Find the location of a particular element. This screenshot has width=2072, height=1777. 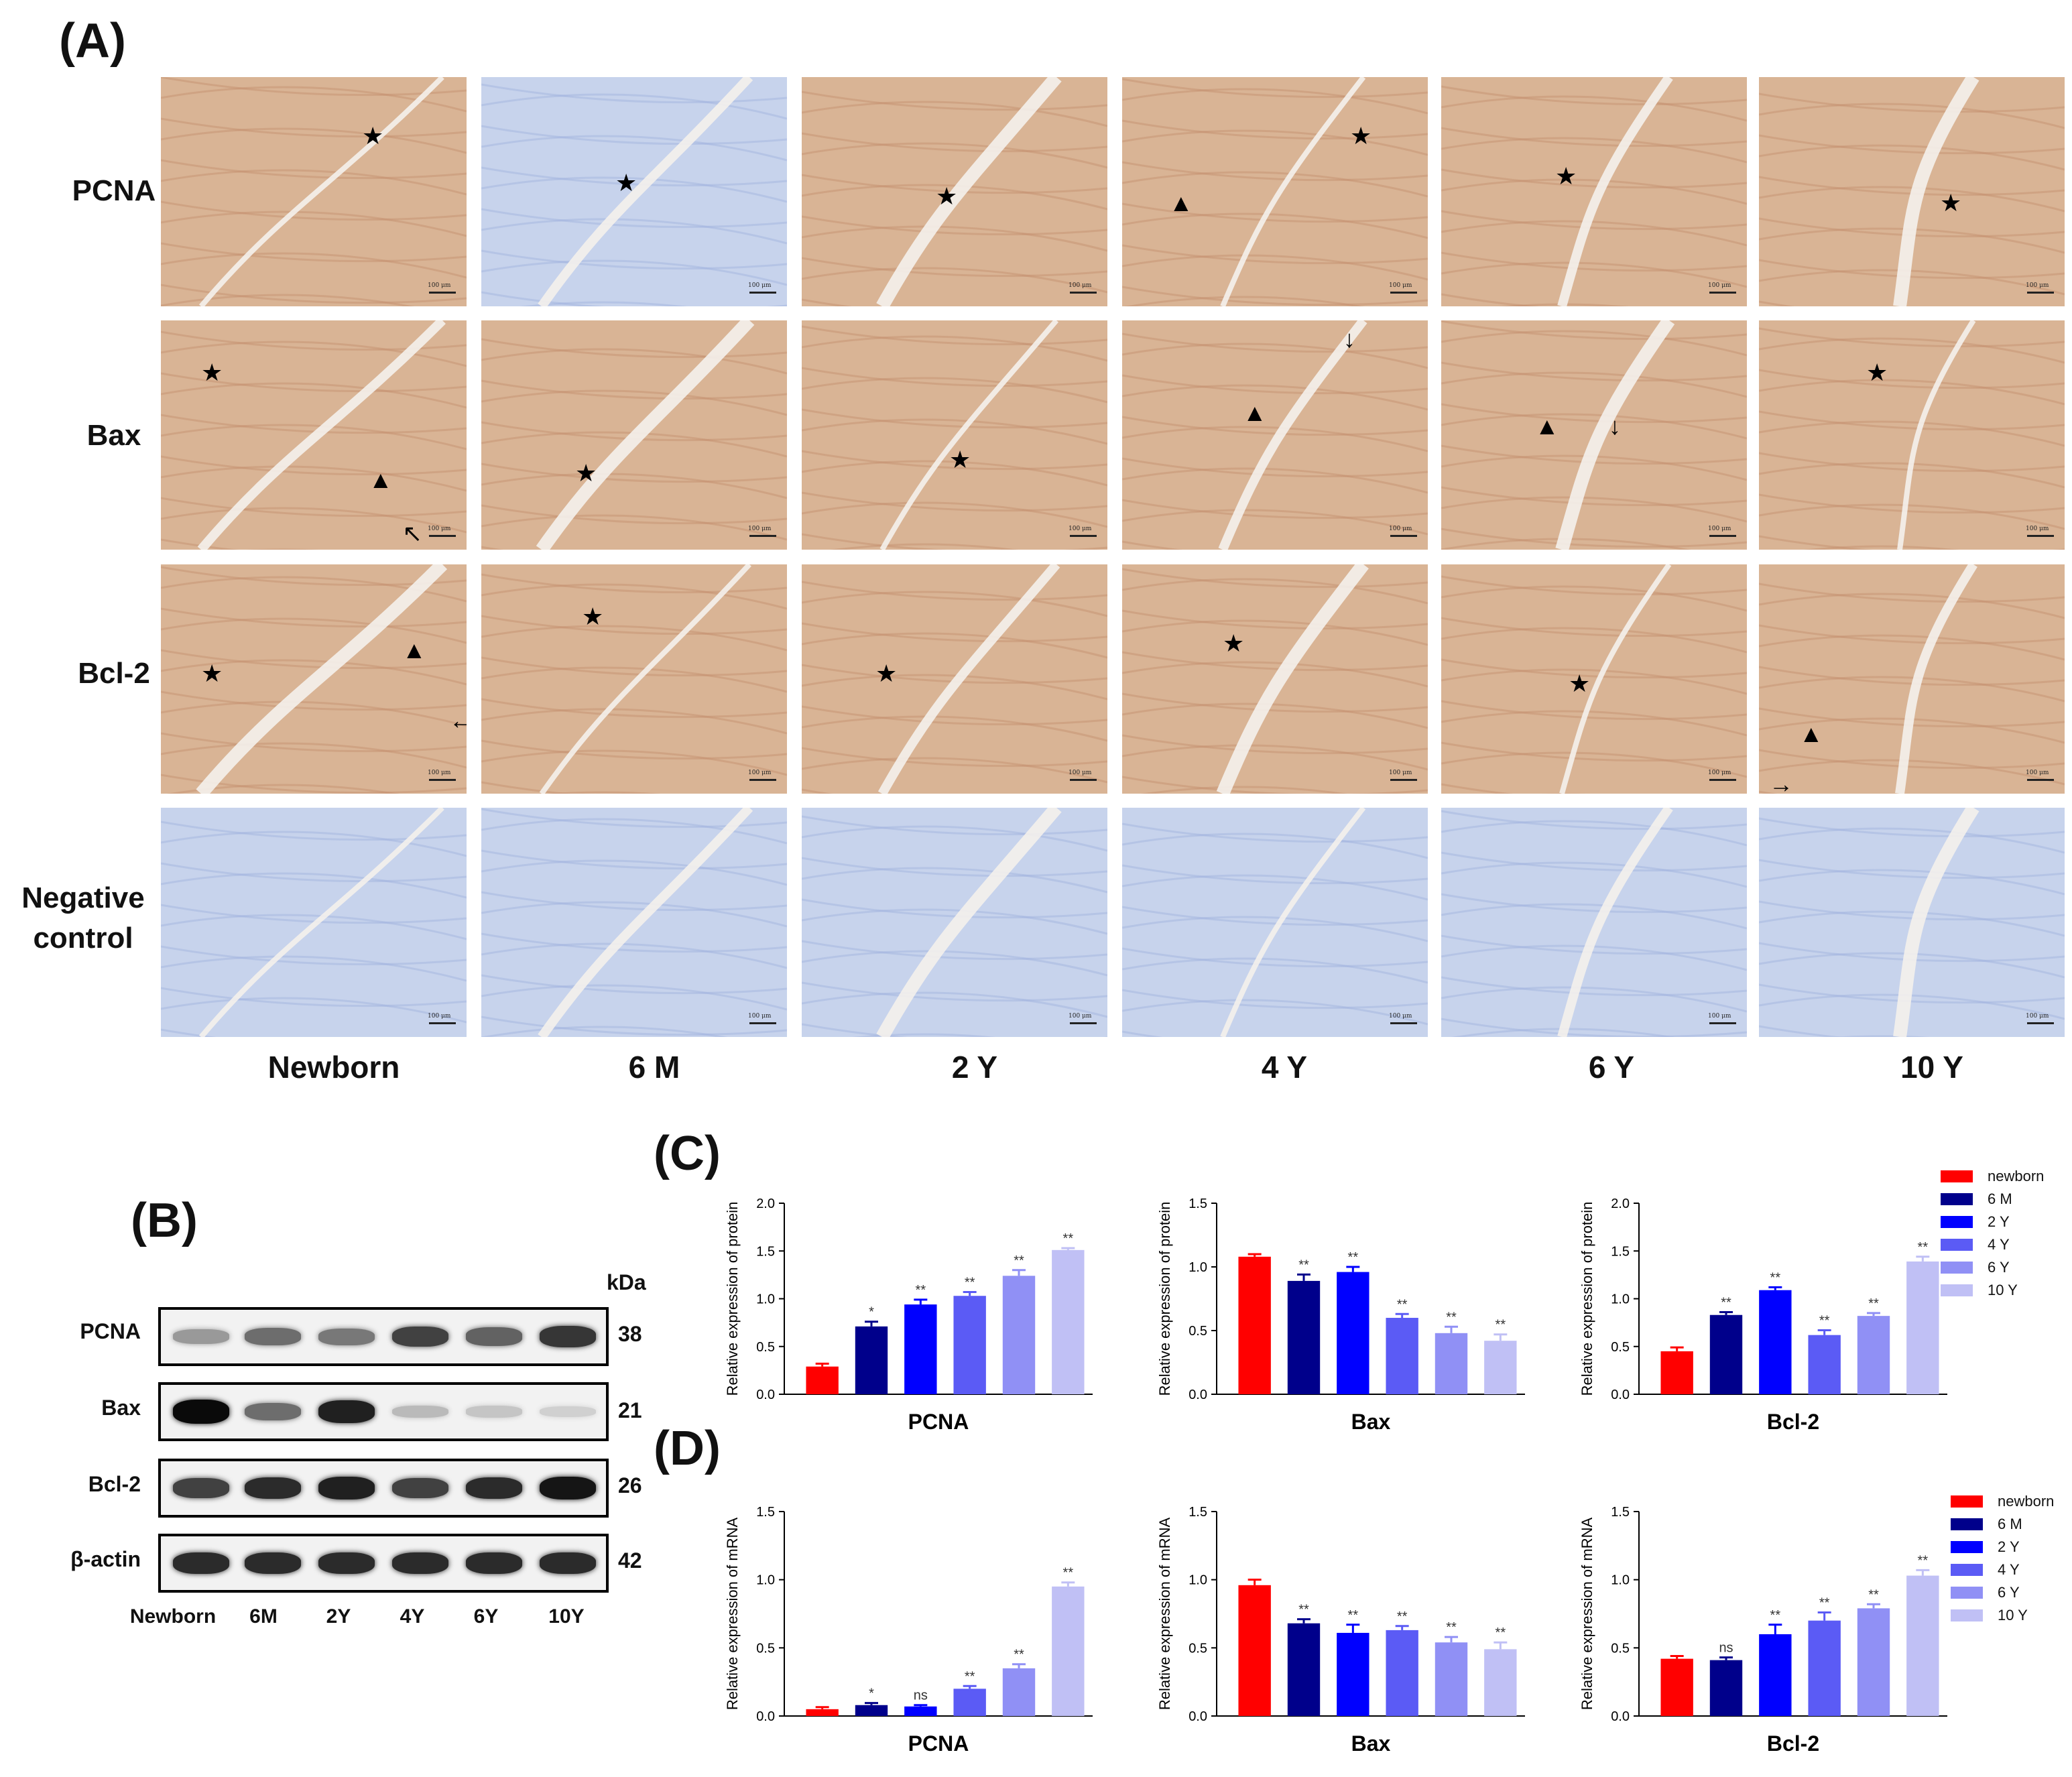

legend-text: 4 Y is located at coordinates (1999, 1244).